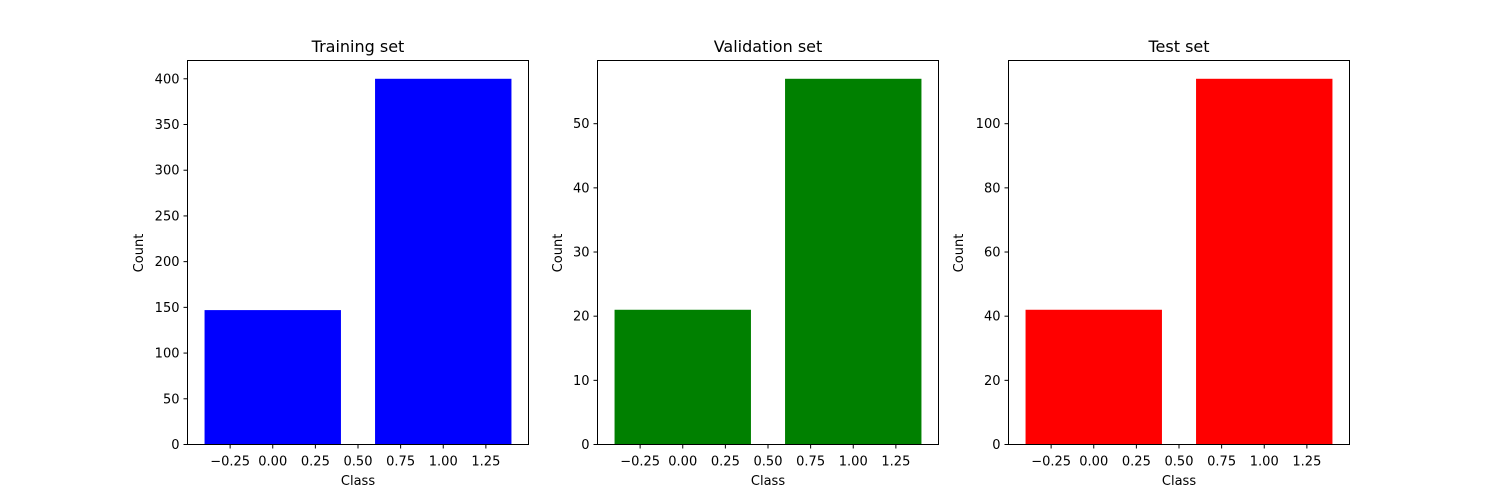  Describe the element at coordinates (585, 285) in the screenshot. I see `y-ticks: 0 10 20 30 40 50` at that location.